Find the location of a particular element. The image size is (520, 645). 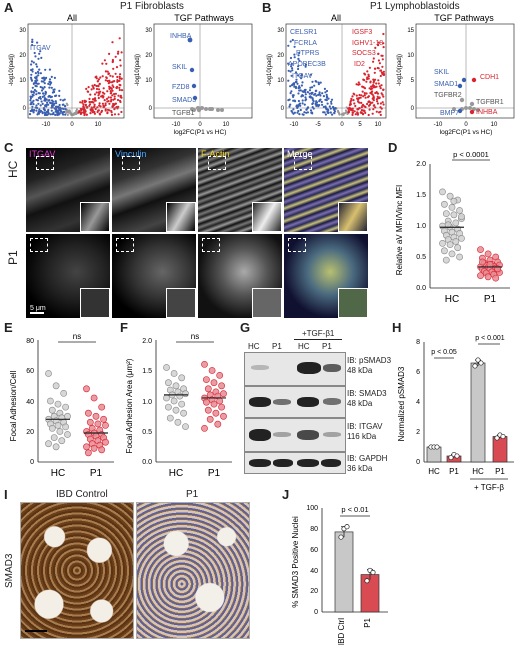

panel-f-ytick-3: 1.5 is located at coordinates (147, 371).